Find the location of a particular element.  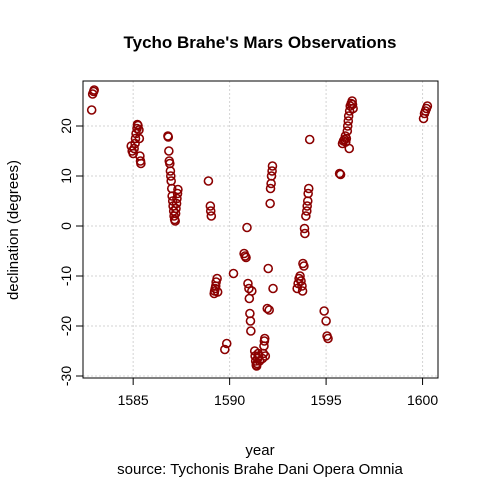

chart-source-subtitle: source: Tychonis Brahe Dani Opera Omnia is located at coordinates (260, 469).